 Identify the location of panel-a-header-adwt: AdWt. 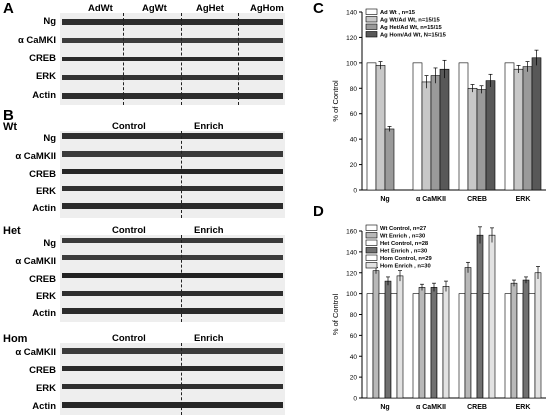
(100, 8).